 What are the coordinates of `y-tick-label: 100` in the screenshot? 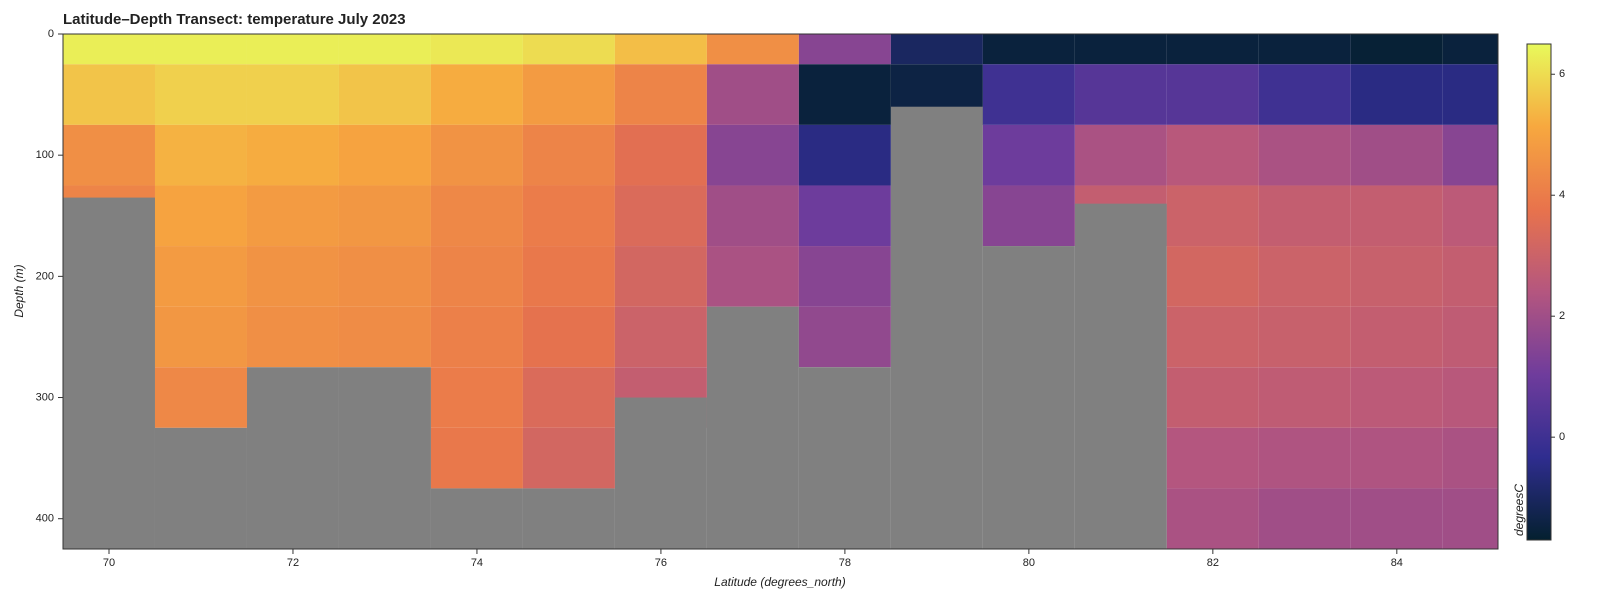 It's located at (45, 155).